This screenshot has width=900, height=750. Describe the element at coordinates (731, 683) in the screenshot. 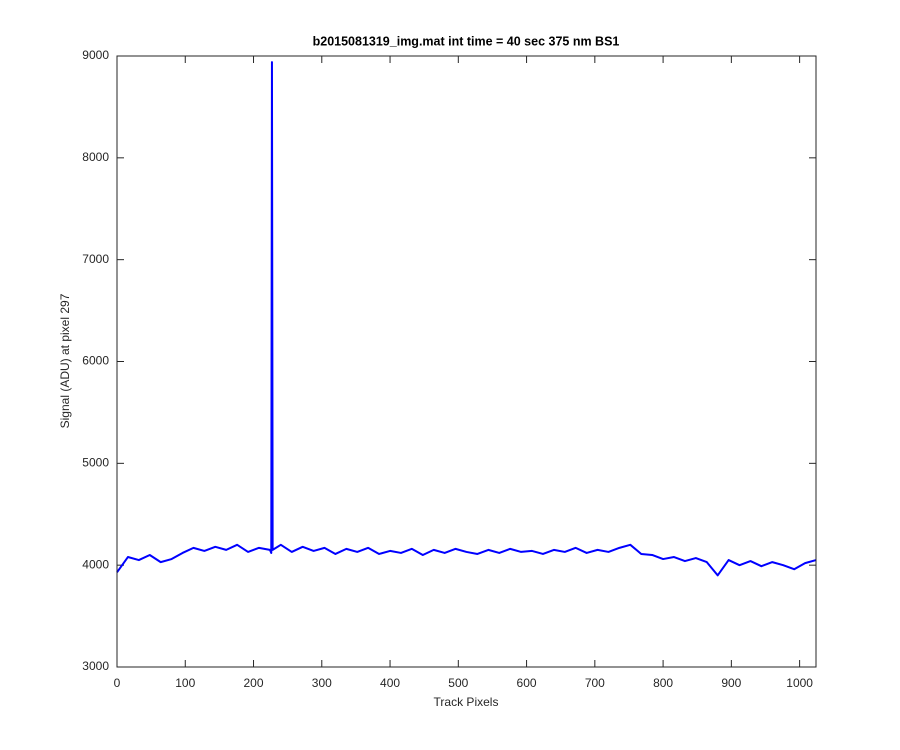

I see `x-tick-label: 900` at that location.